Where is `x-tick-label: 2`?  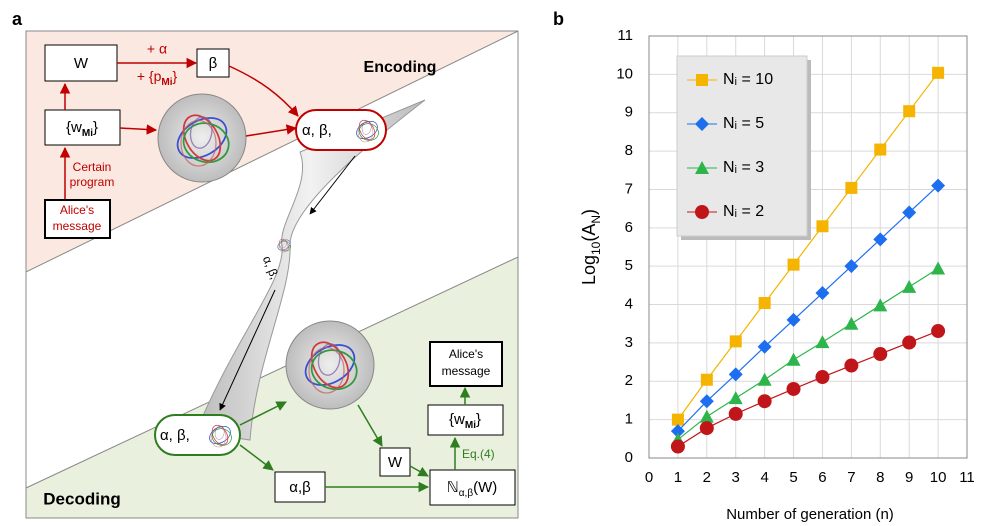
x-tick-label: 2 is located at coordinates (707, 477).